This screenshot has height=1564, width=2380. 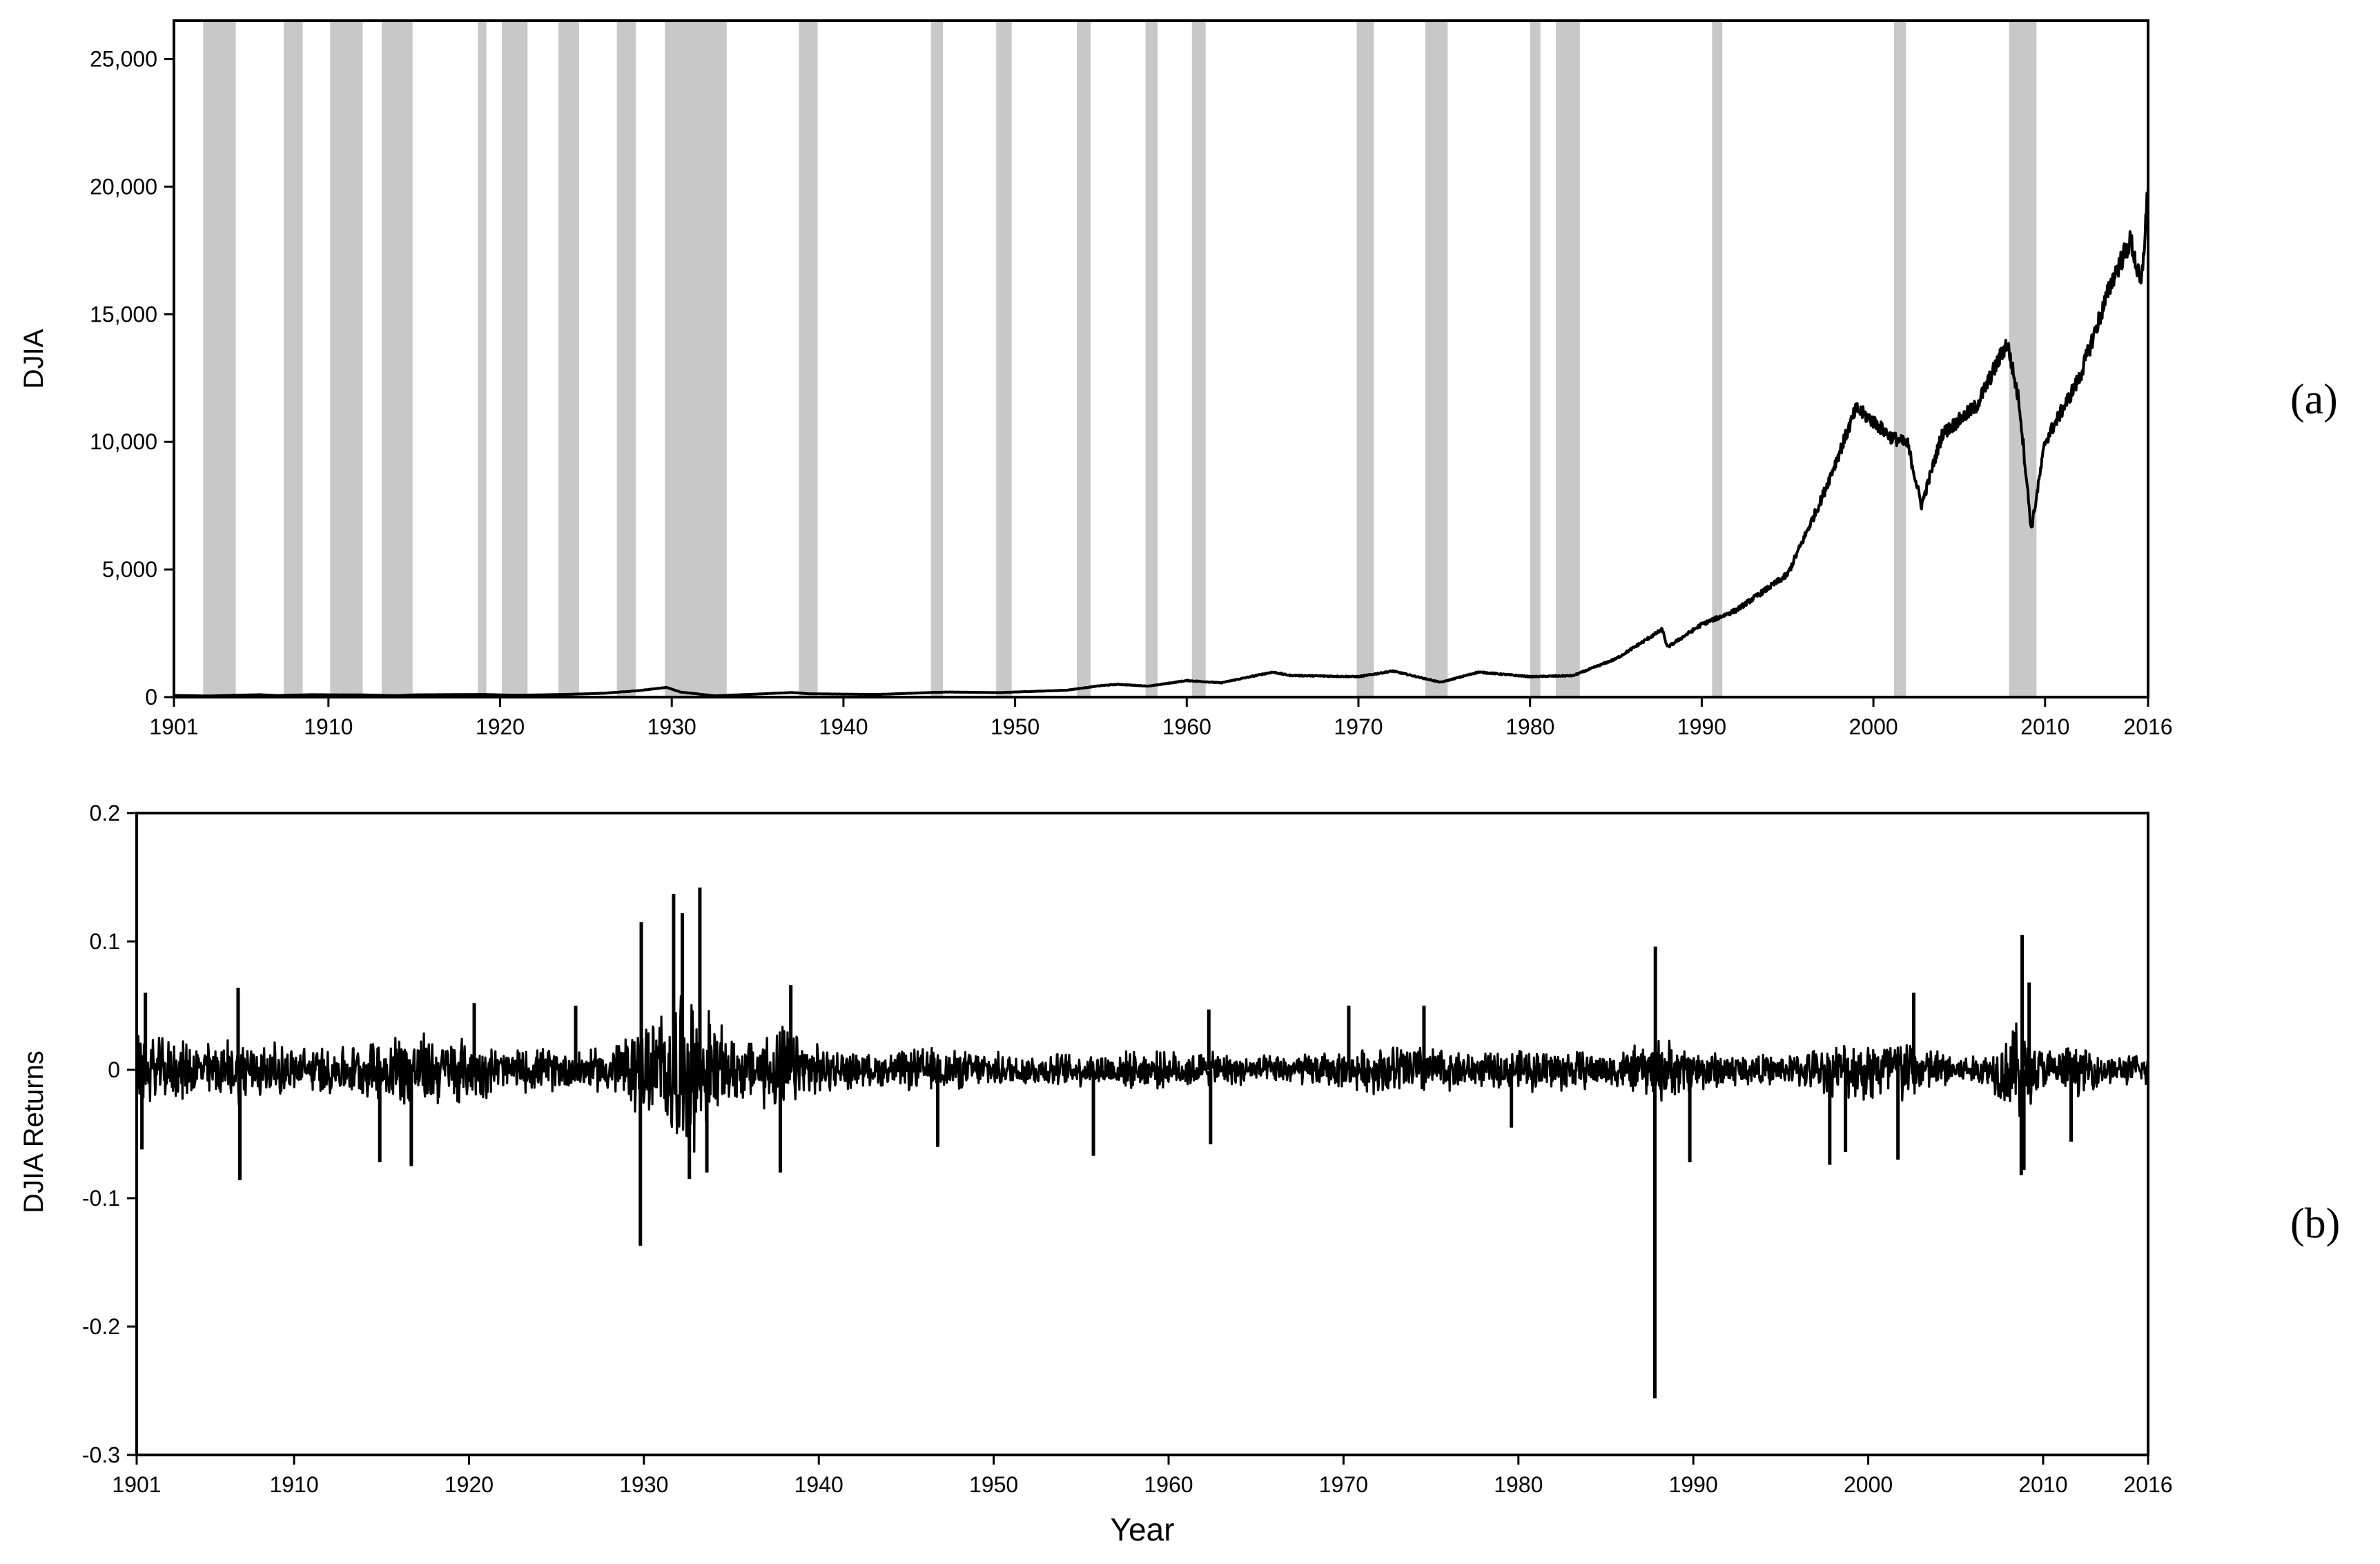 What do you see at coordinates (643, 1485) in the screenshot?
I see `x-tick-label-b-1930: 1930` at bounding box center [643, 1485].